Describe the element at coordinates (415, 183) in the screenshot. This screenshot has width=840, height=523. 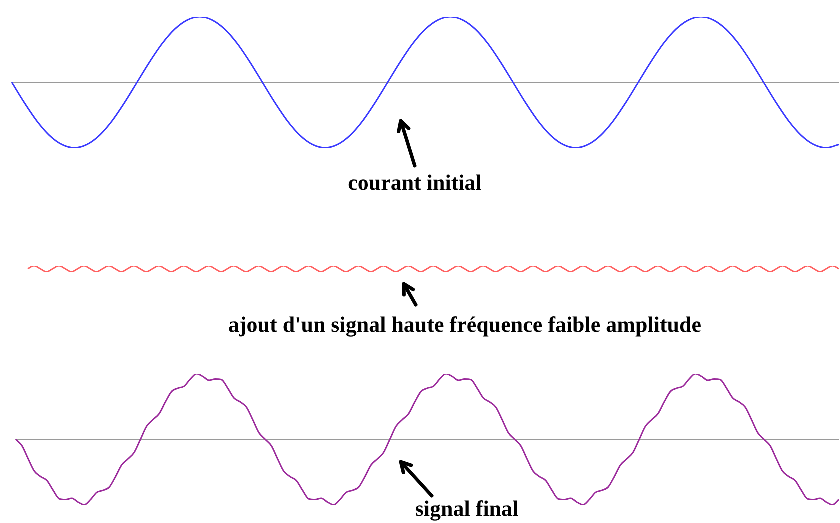
I see `text: courant initial` at that location.